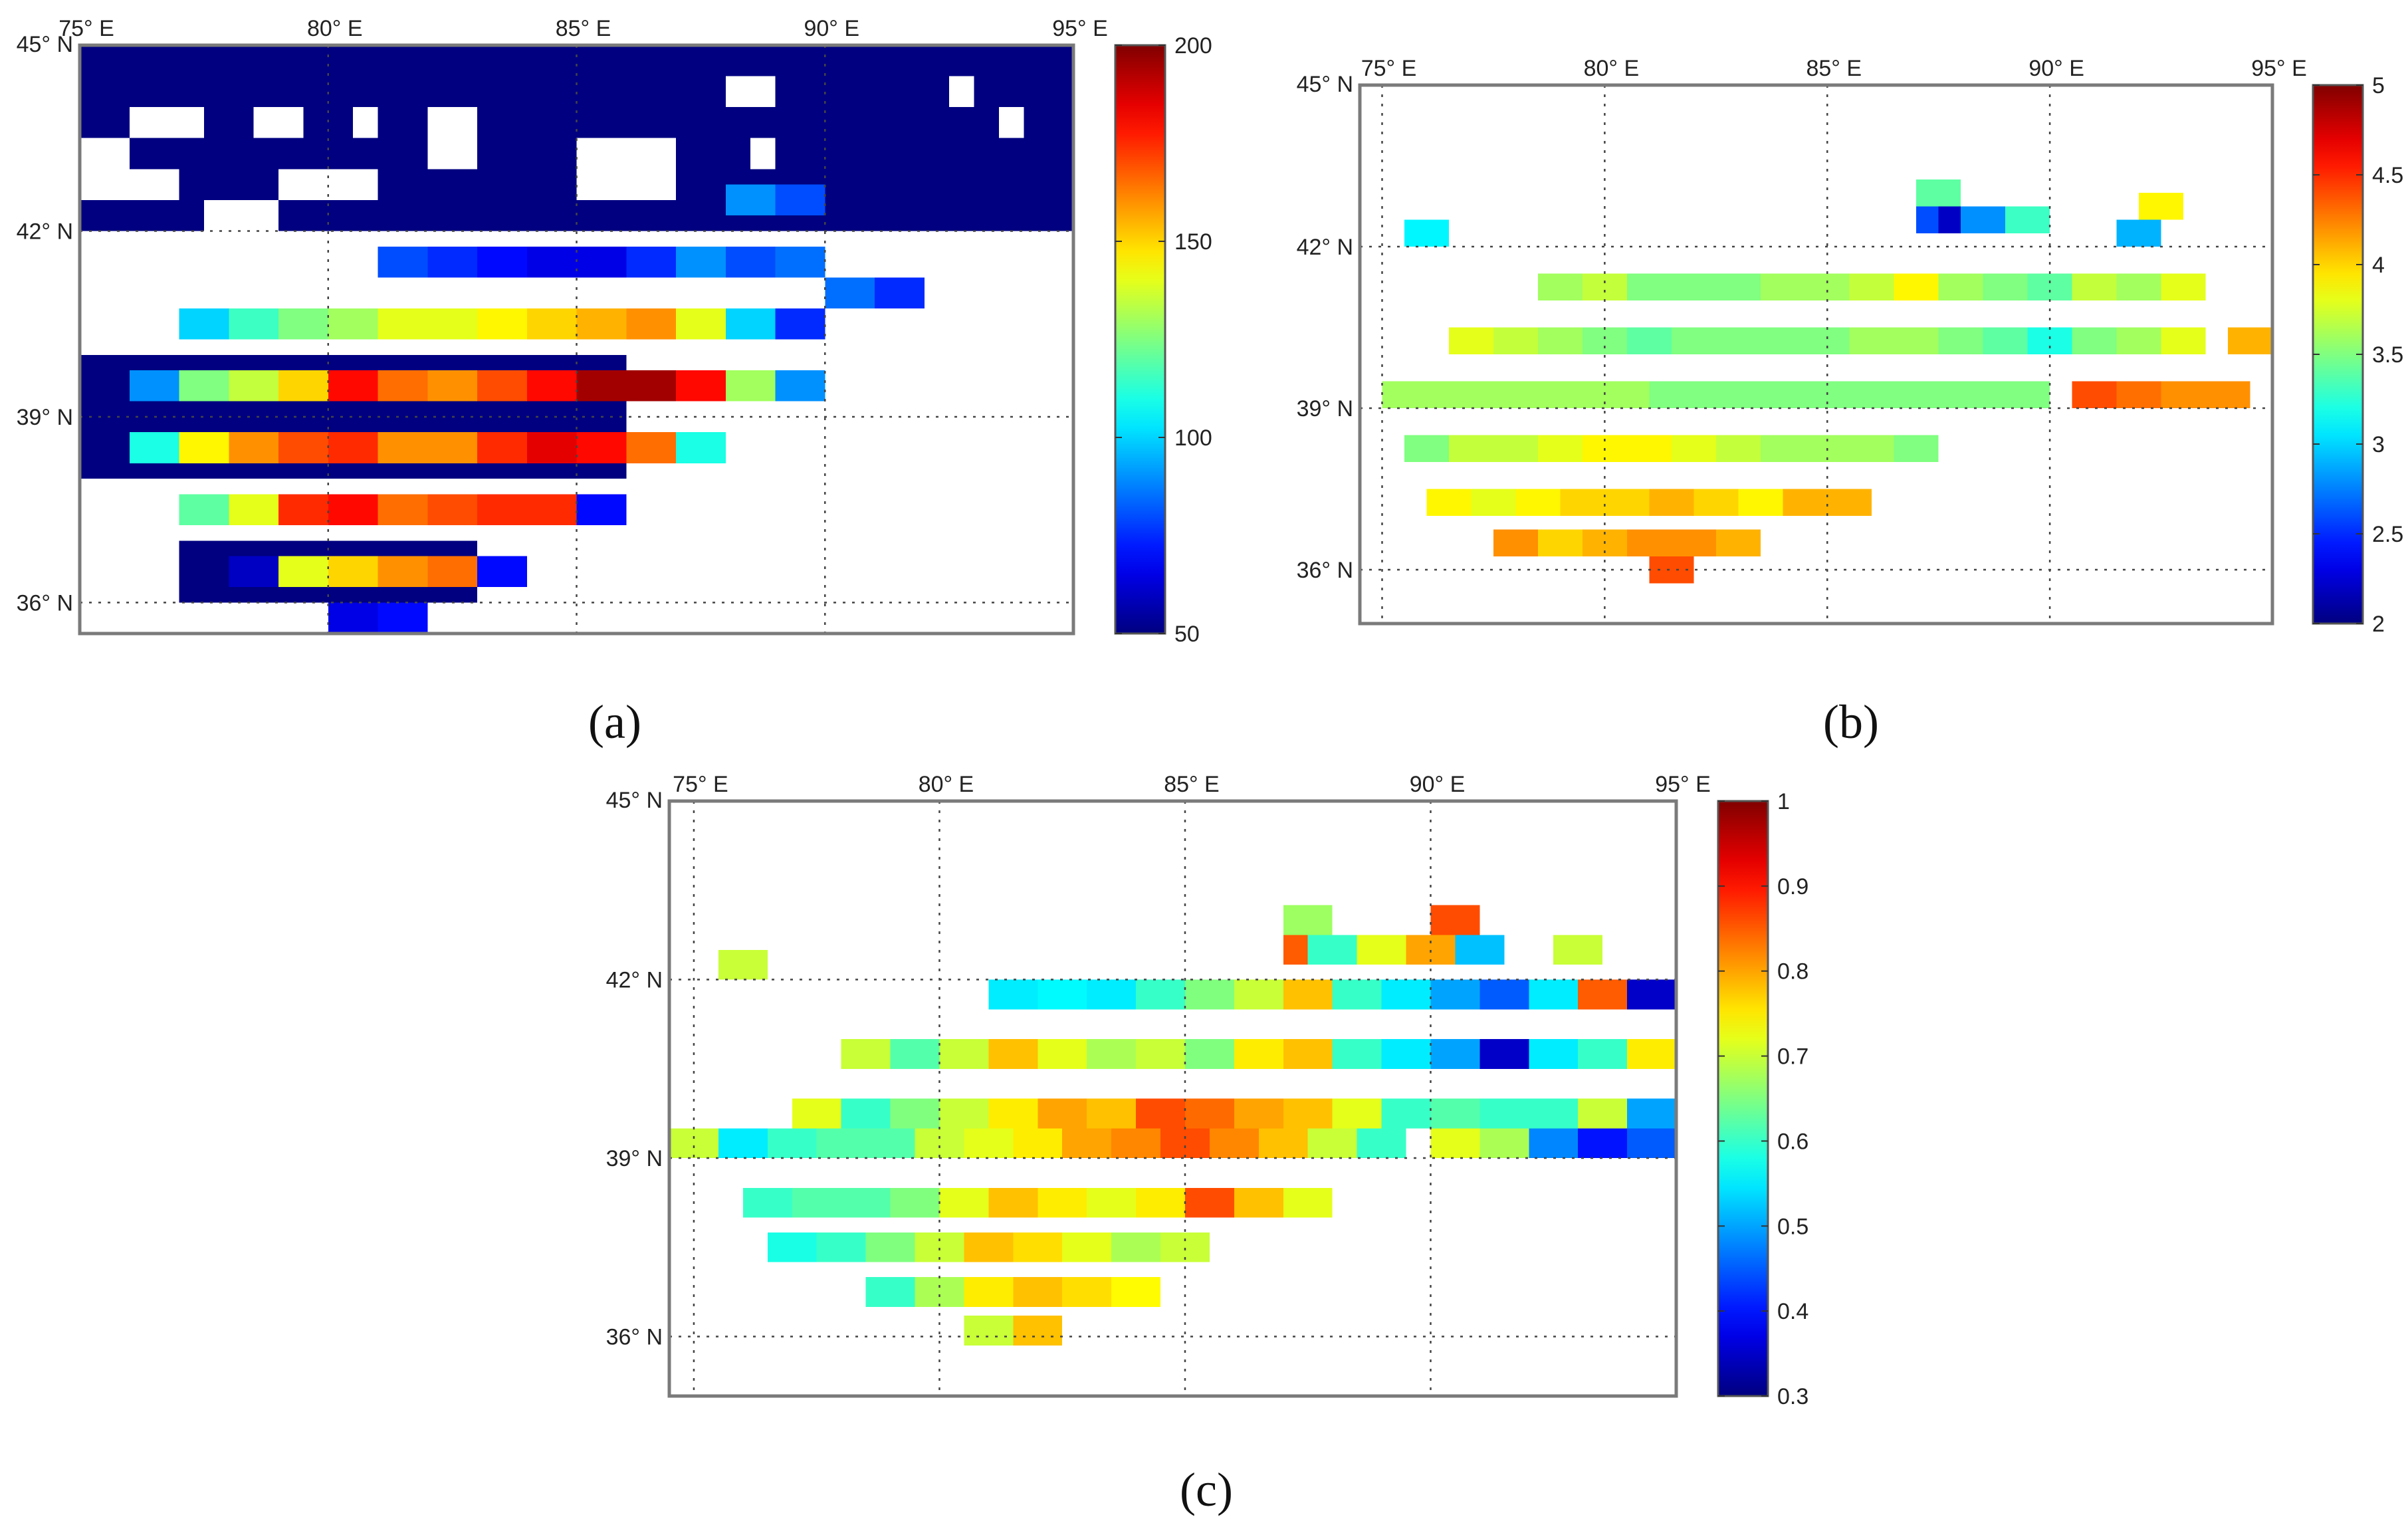 Image resolution: width=2408 pixels, height=1525 pixels. What do you see at coordinates (2056, 68) in the screenshot?
I see `x-tick-label: 90° E` at bounding box center [2056, 68].